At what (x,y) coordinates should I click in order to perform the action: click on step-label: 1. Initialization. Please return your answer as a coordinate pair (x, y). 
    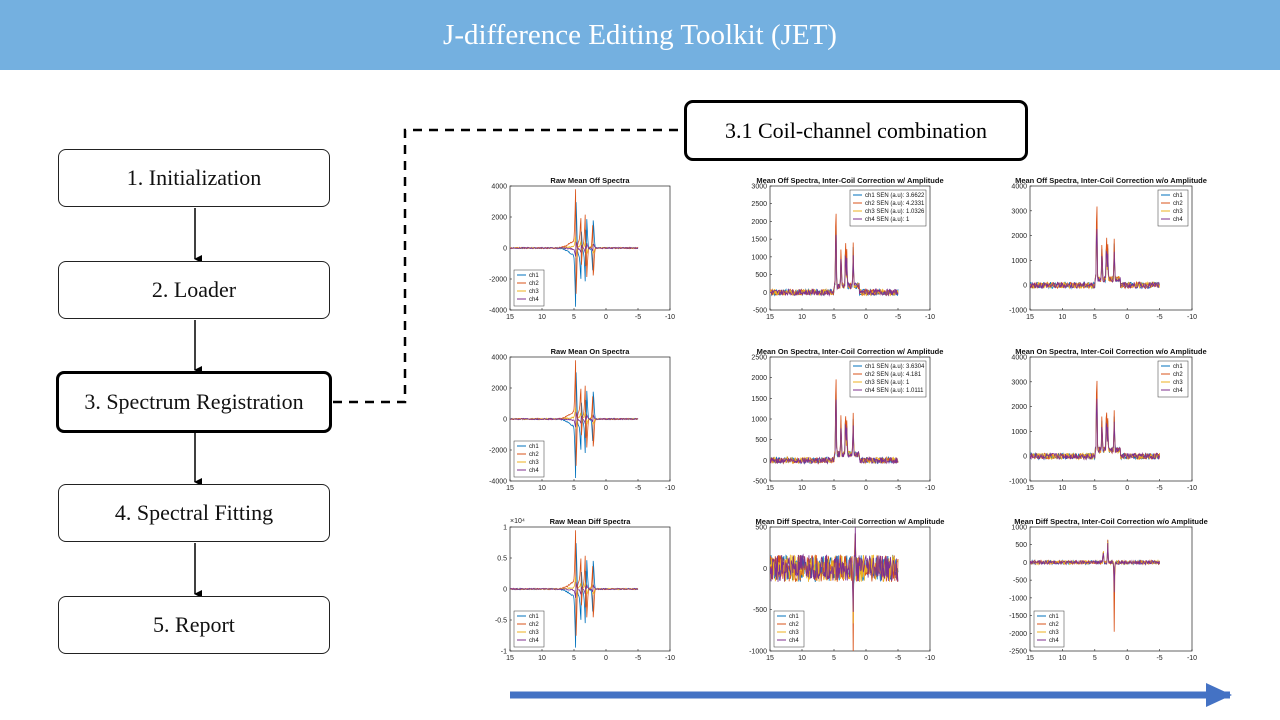
    Looking at the image, I should click on (194, 177).